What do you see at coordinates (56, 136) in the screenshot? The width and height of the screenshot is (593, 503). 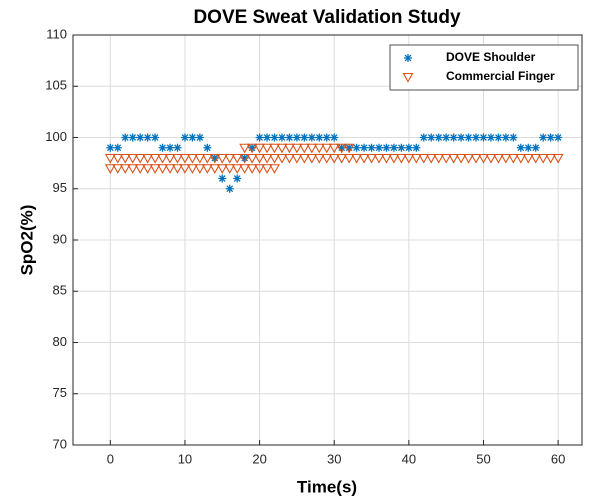 I see `y-tick-label: 100` at bounding box center [56, 136].